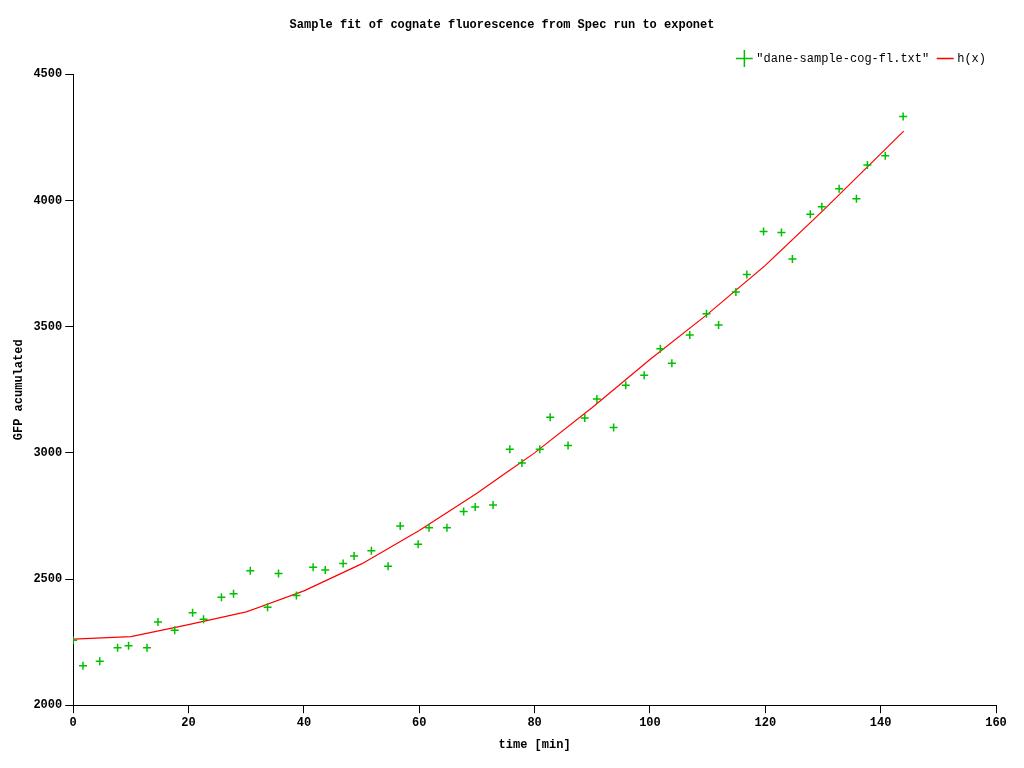 The image size is (1024, 768). Describe the element at coordinates (534, 723) in the screenshot. I see `x-tick-label: 80` at that location.